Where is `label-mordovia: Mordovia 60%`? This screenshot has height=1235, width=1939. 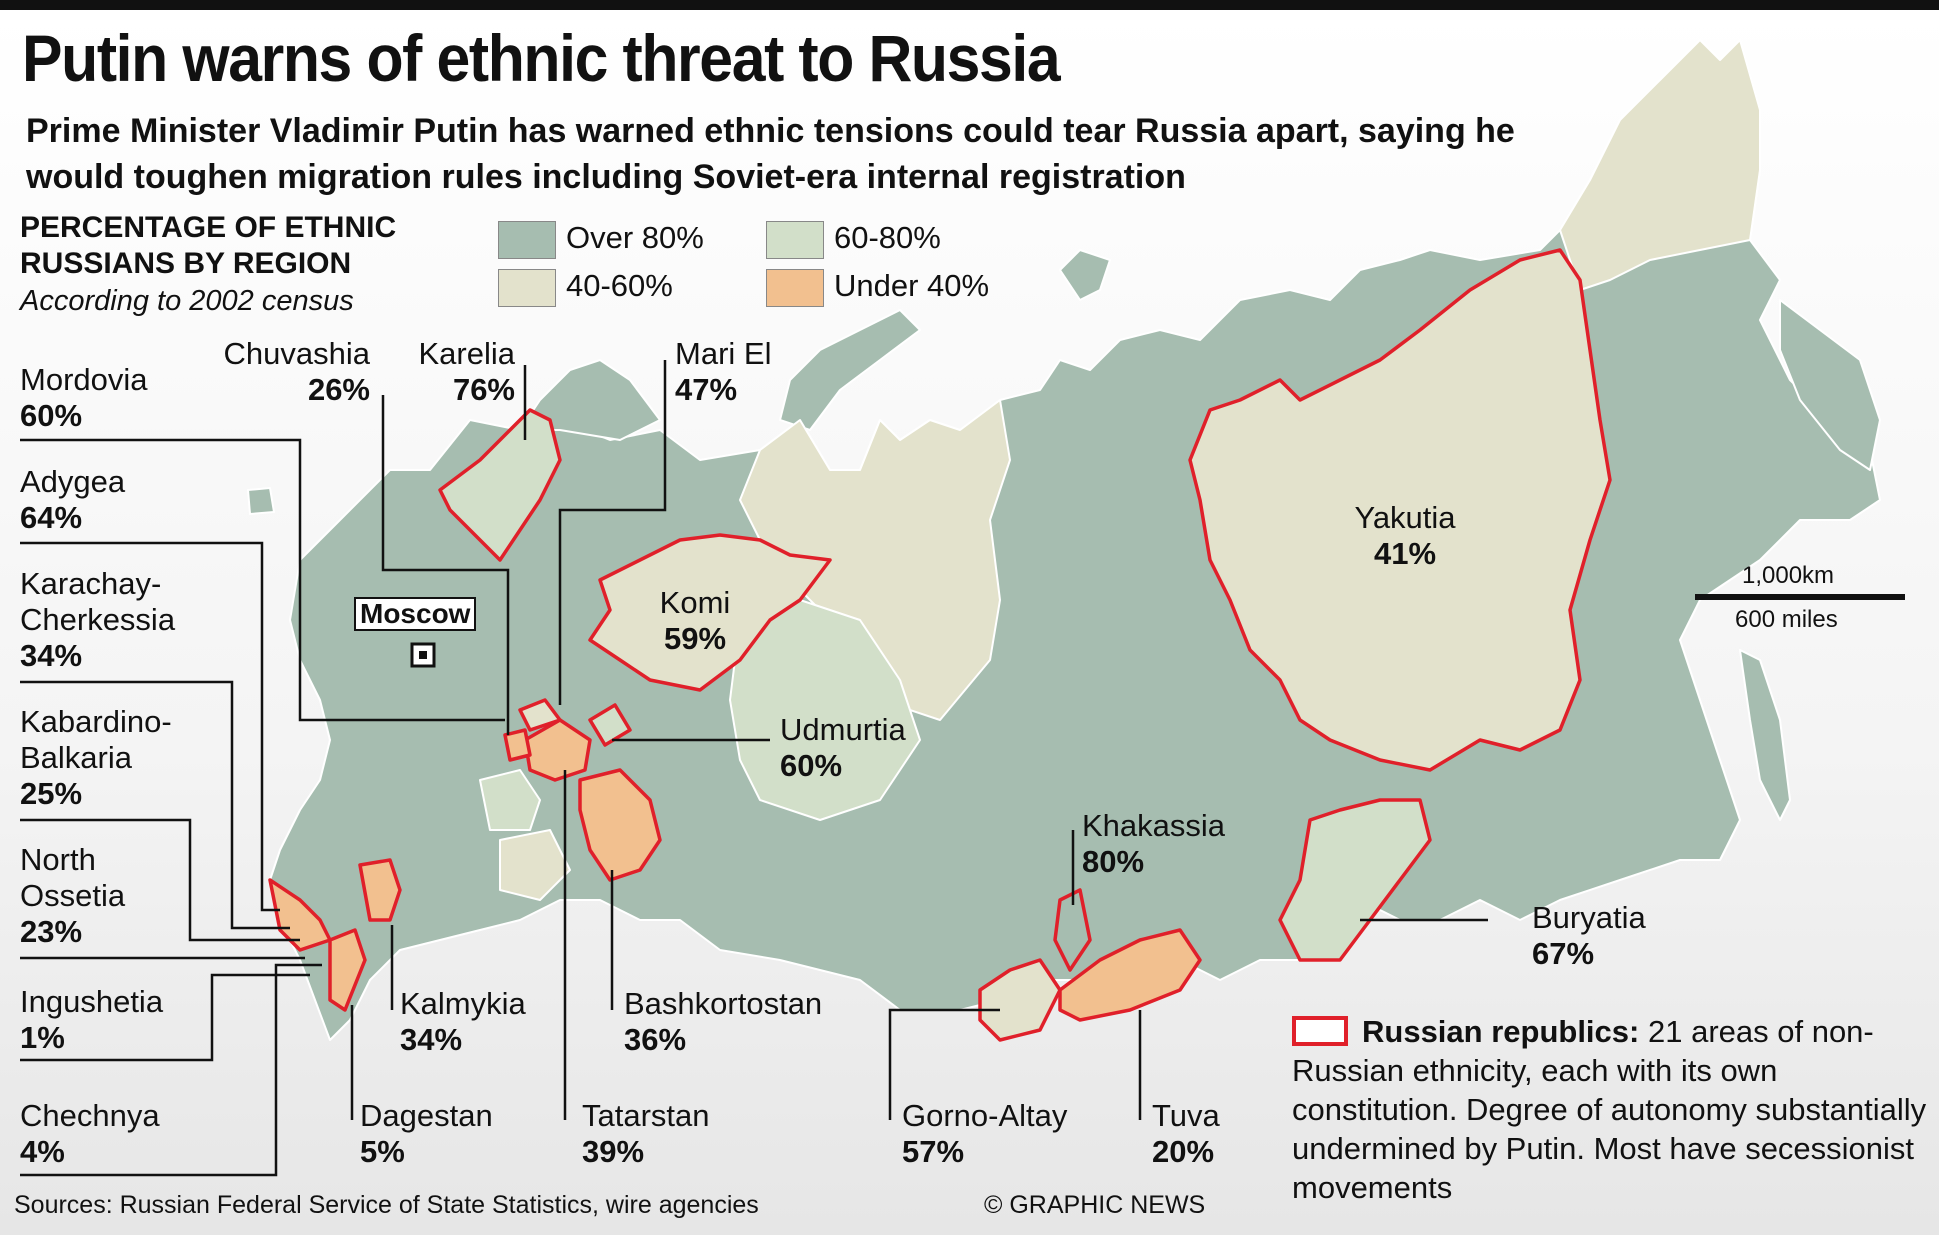 label-mordovia: Mordovia 60% is located at coordinates (84, 398).